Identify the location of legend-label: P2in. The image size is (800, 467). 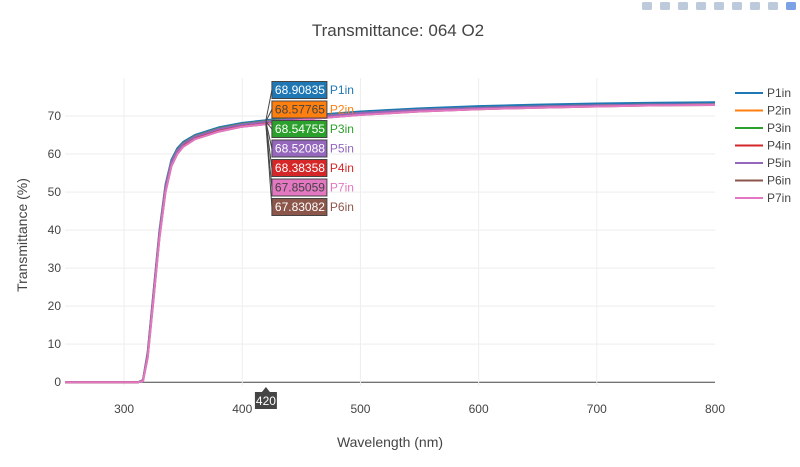
(779, 111).